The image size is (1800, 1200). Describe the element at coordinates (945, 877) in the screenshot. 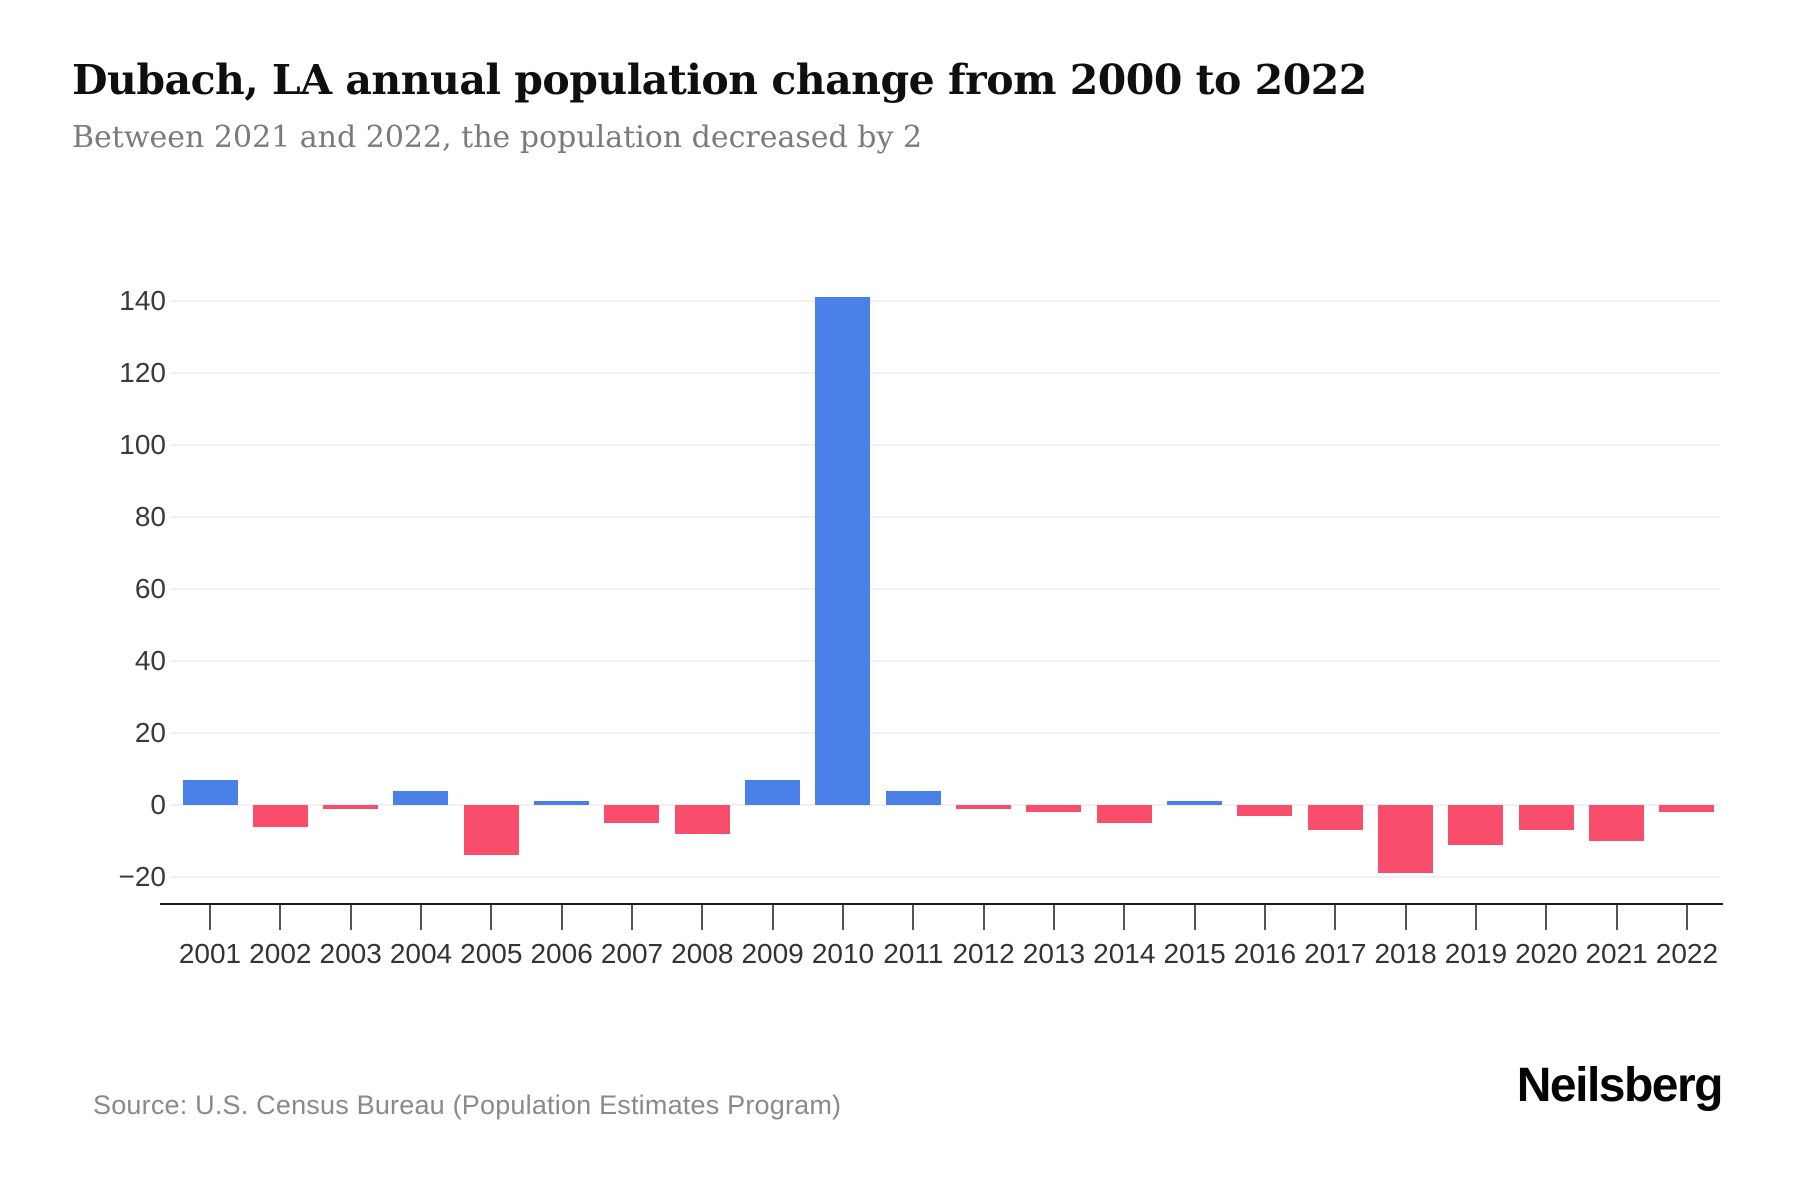

I see `gridline--20` at that location.